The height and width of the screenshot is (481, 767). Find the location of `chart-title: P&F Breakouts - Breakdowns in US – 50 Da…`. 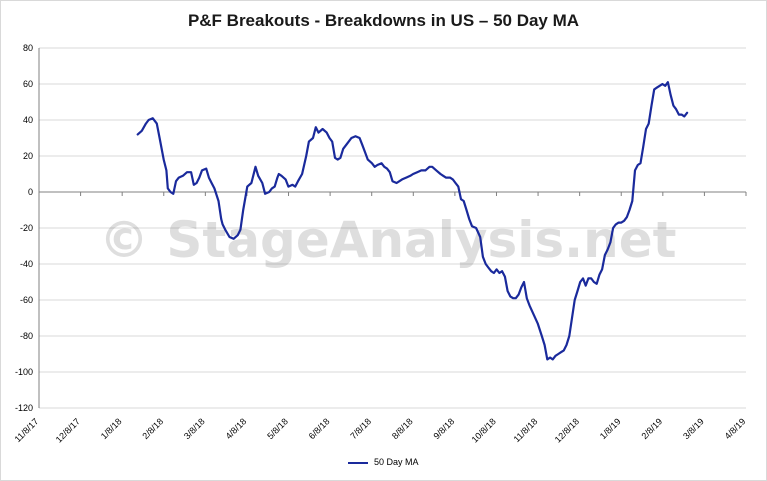

chart-title: P&F Breakouts - Breakdowns in US – 50 Da… is located at coordinates (383, 20).